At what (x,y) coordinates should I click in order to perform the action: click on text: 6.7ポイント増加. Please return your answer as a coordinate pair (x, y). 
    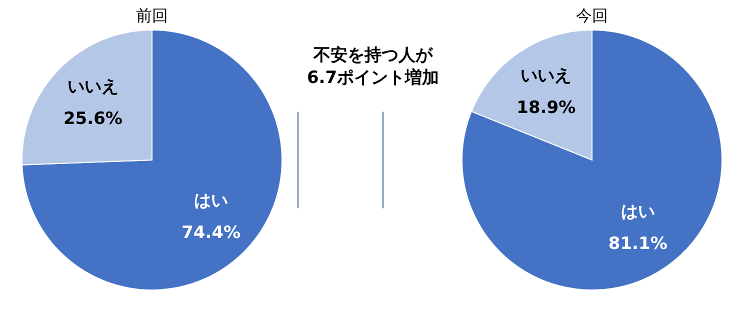
    Looking at the image, I should click on (373, 77).